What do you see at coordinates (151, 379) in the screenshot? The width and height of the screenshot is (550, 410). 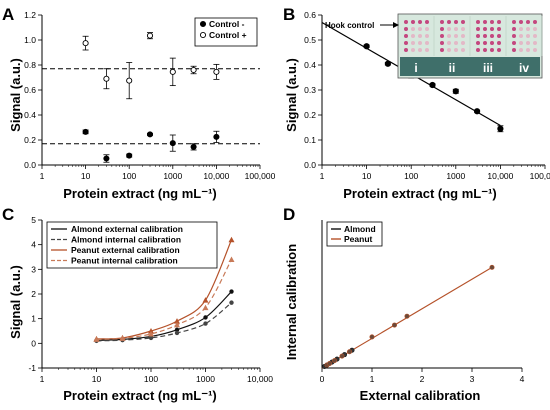 I see `panel-c-x-tick-label: 100` at bounding box center [151, 379].